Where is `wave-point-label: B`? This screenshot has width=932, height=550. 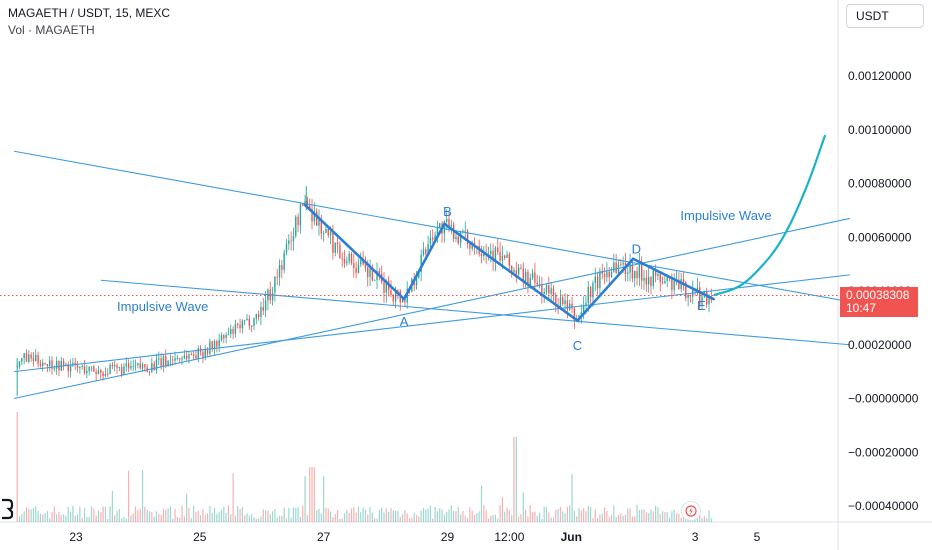
wave-point-label: B is located at coordinates (447, 211).